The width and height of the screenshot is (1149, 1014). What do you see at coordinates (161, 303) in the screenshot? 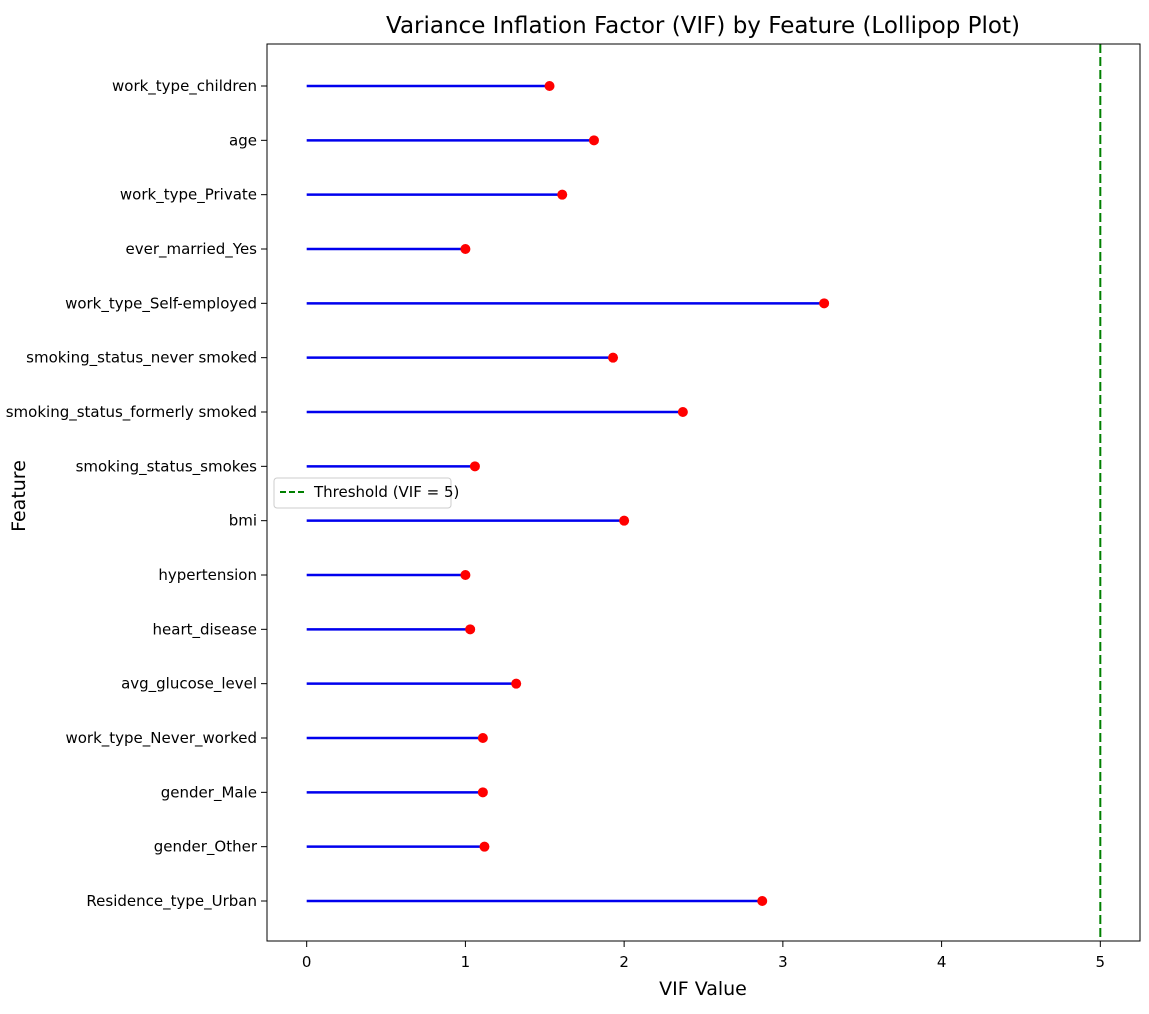
I see `y-tick-label-work-type-self-employed: work_type_Self-employed` at bounding box center [161, 303].